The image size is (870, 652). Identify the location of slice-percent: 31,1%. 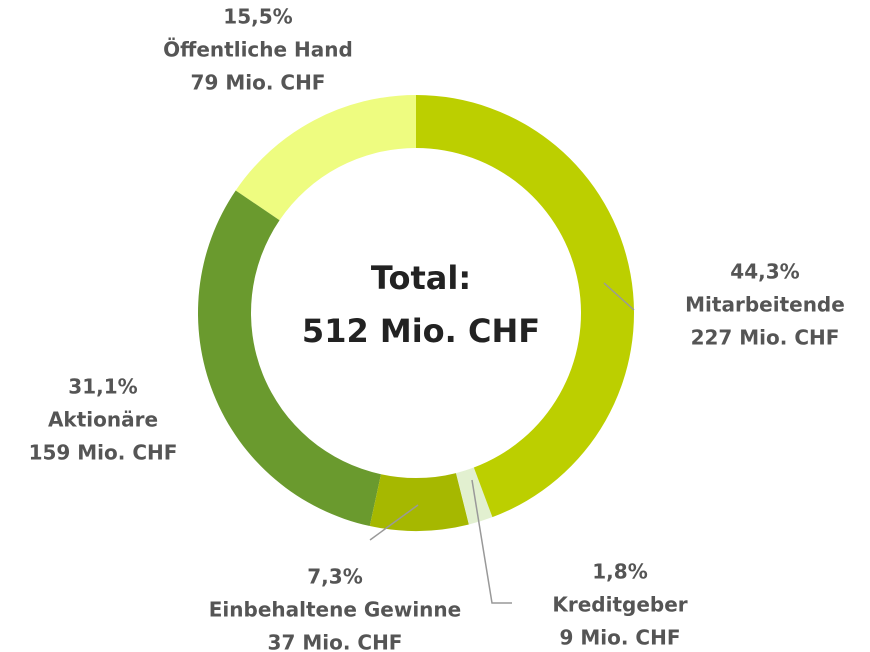
(102, 387).